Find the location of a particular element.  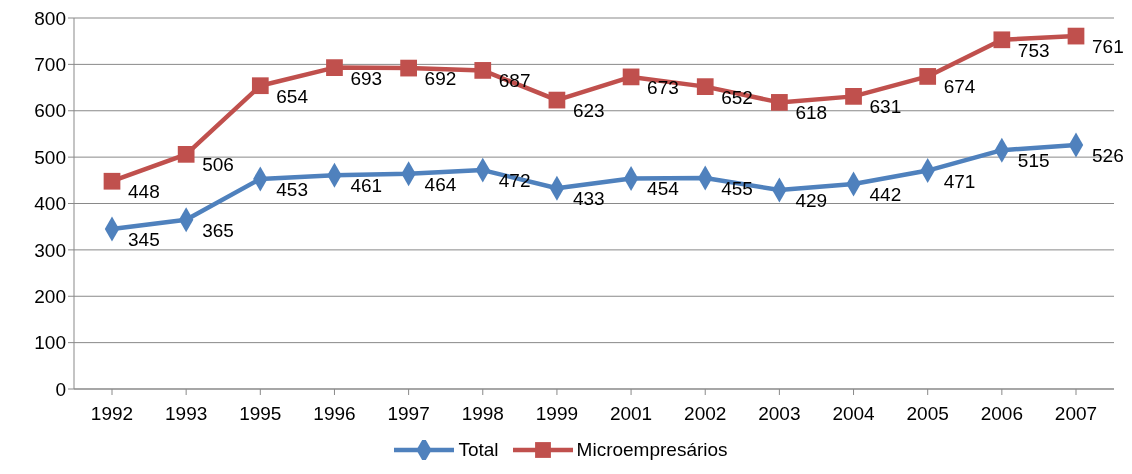

legend-label: Total is located at coordinates (478, 450).